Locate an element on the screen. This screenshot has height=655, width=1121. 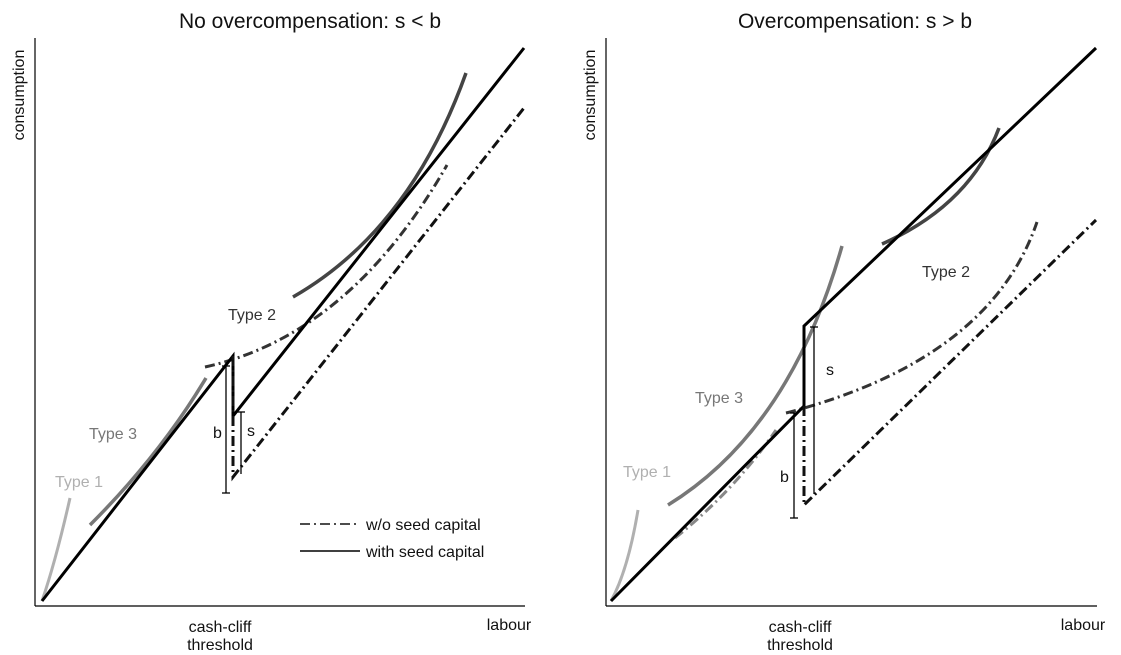
right-budget-without-seed is located at coordinates (950, 363).